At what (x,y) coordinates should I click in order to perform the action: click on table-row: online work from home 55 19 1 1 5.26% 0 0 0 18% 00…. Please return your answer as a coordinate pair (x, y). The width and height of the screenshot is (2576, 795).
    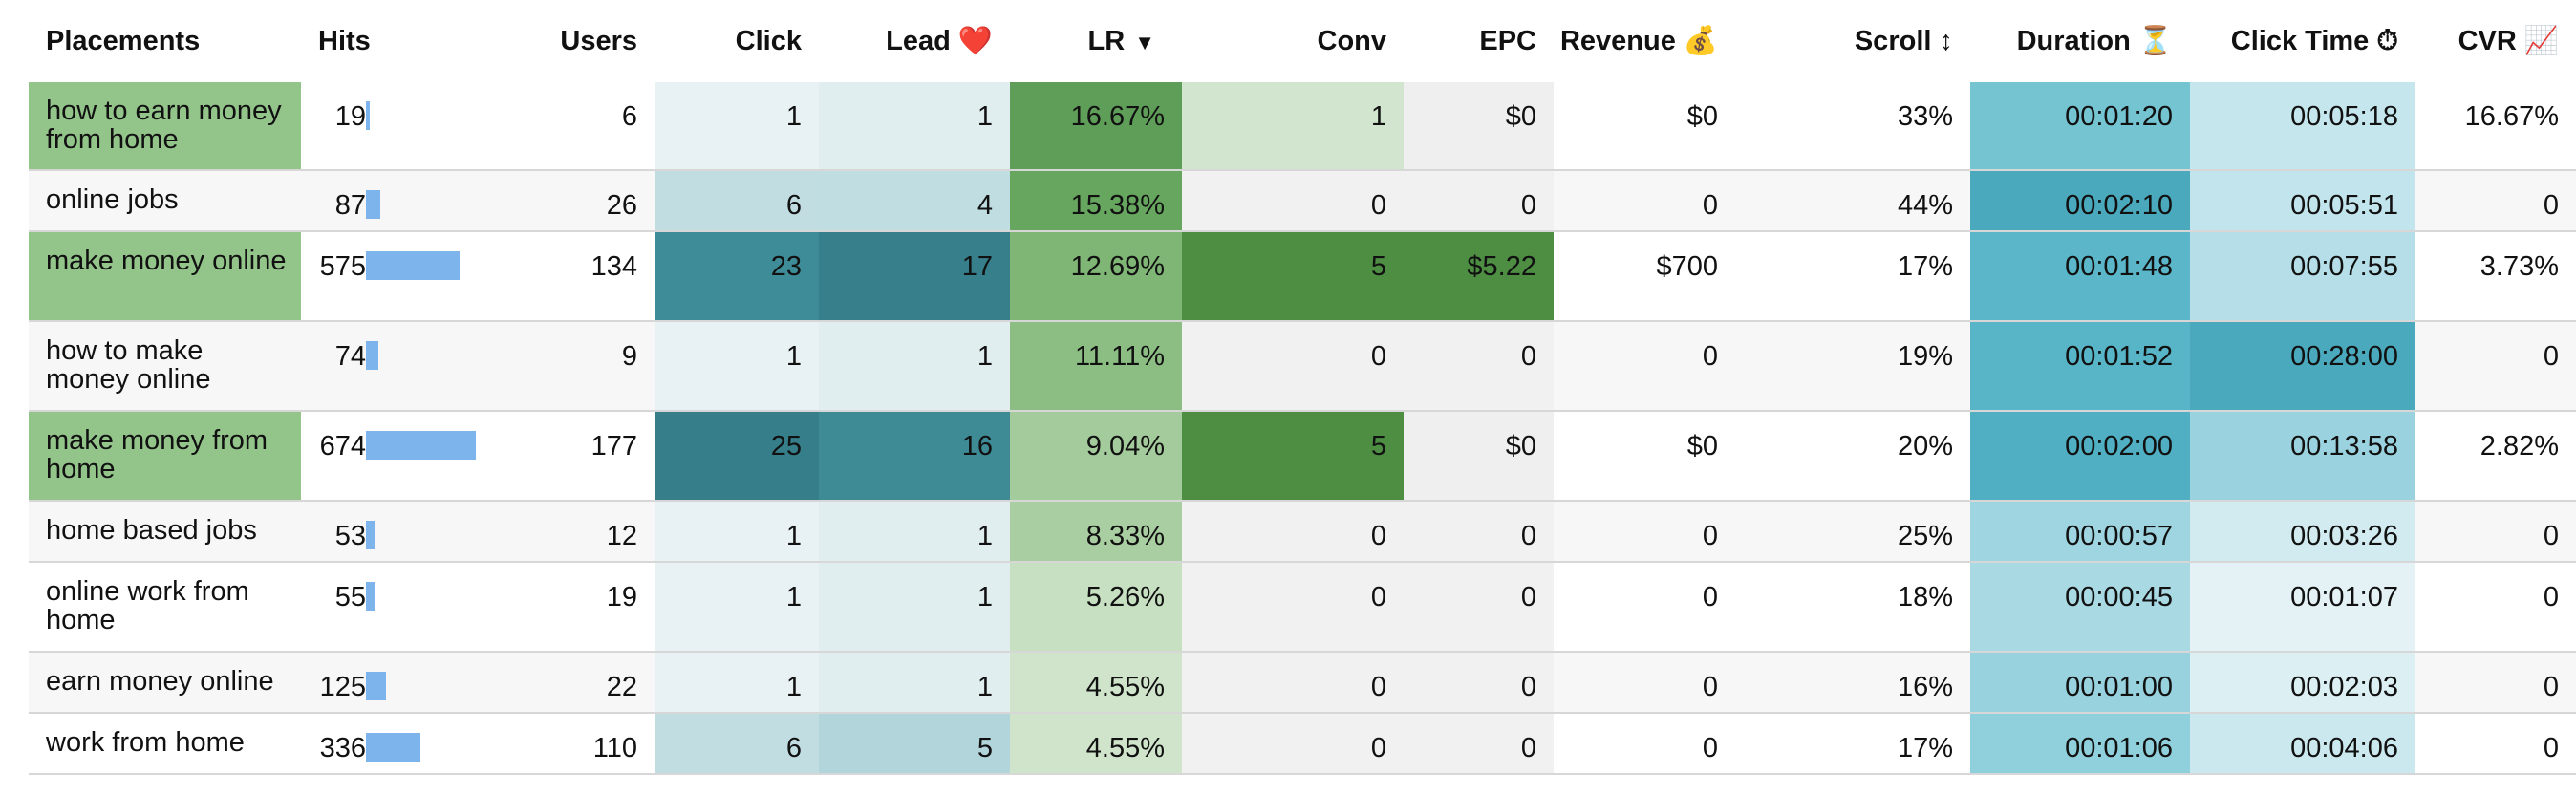
    Looking at the image, I should click on (1288, 607).